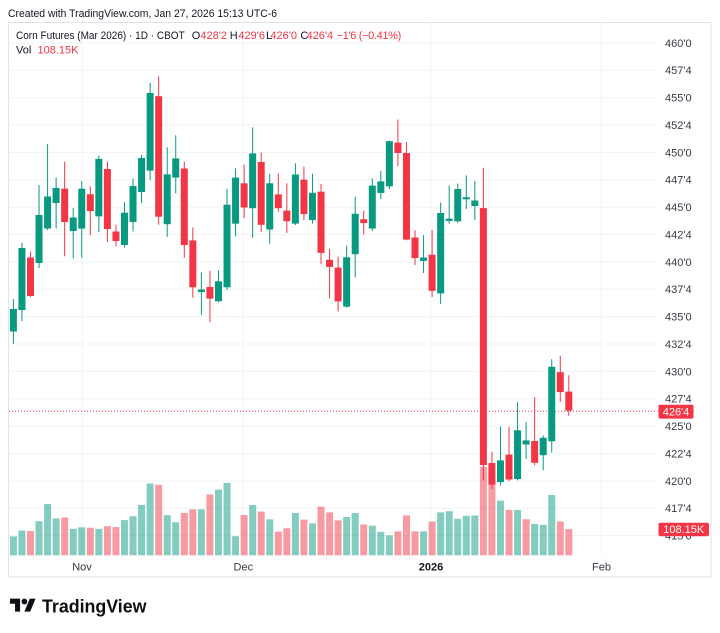 This screenshot has width=720, height=633. I want to click on svg-text: Dec, so click(244, 568).